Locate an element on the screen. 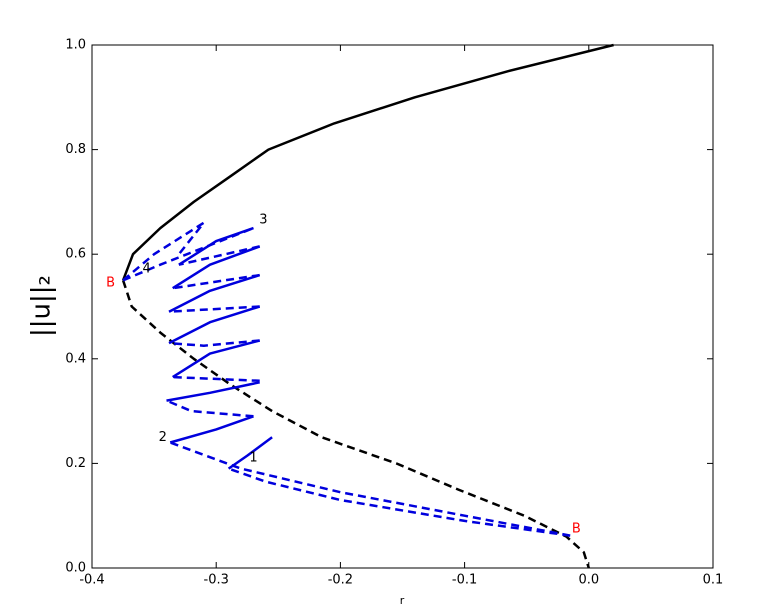  annotation: 2 is located at coordinates (163, 437).